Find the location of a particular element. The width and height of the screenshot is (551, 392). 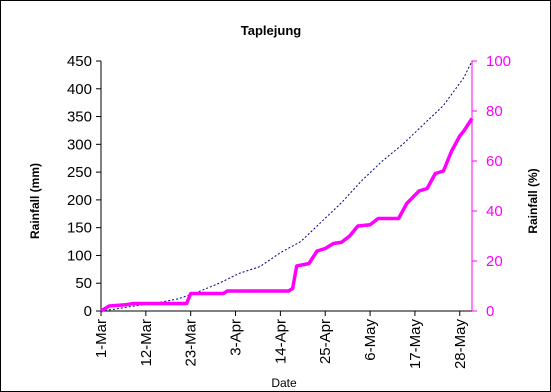

y-tick-label: 400 is located at coordinates (79, 89).